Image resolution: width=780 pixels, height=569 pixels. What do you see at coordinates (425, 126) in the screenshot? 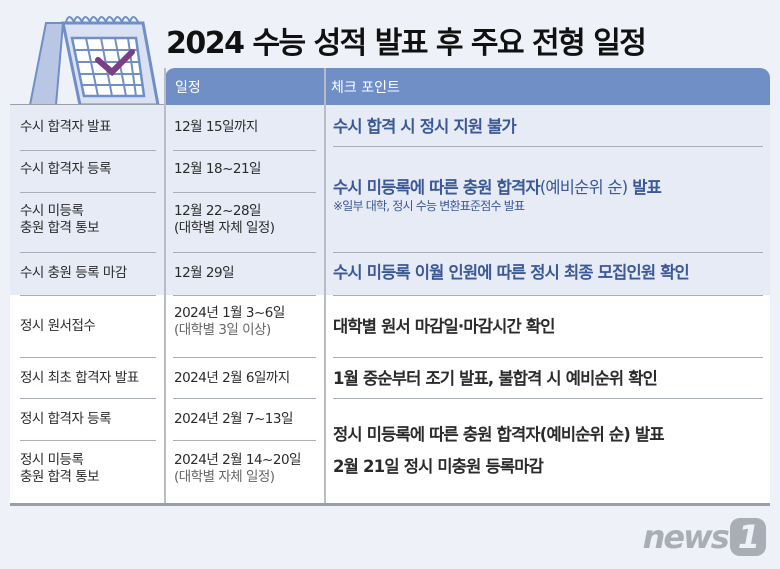
I see `checkpoint-text: 수시 합격 시 정시 지원 불가` at bounding box center [425, 126].